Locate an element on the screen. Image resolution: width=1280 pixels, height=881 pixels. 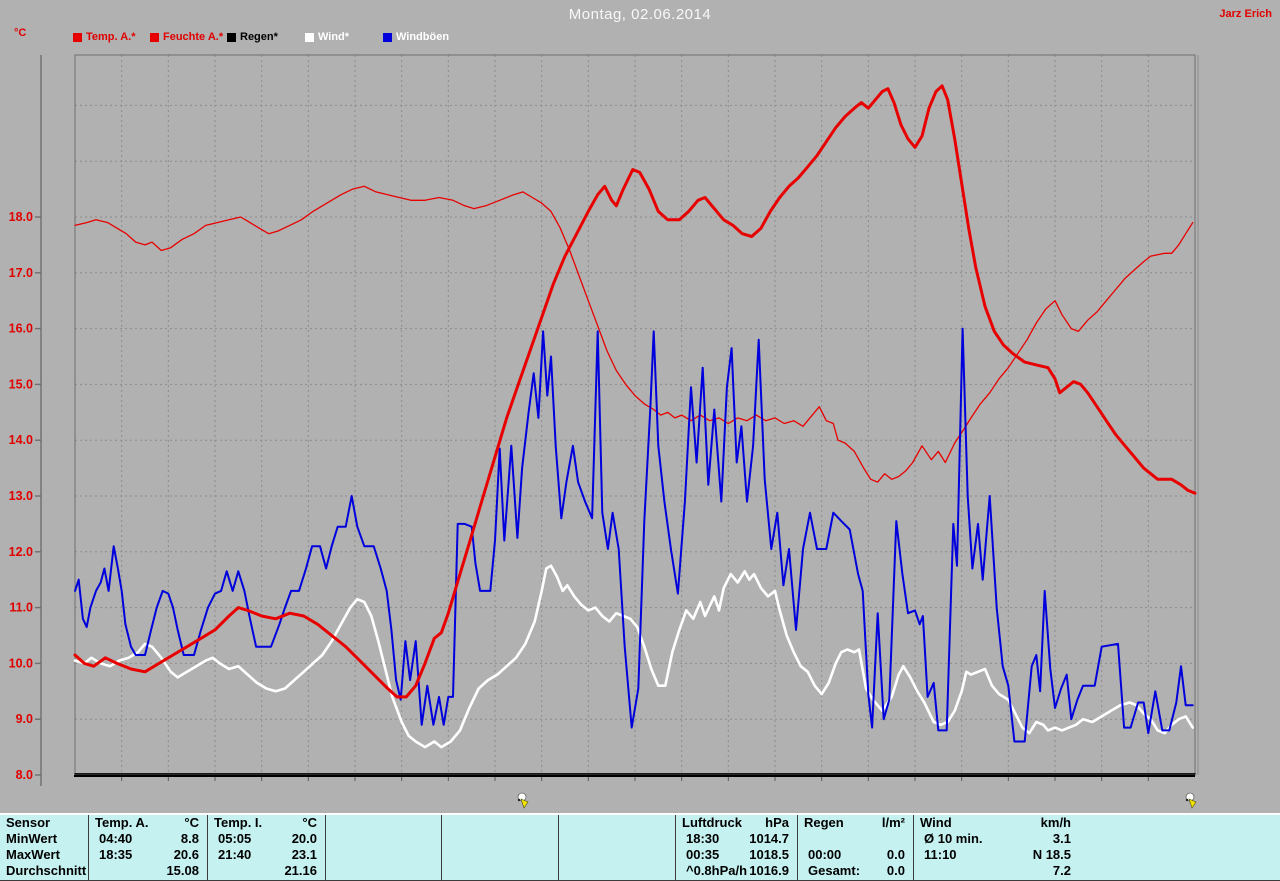
legend-label: Feuchte A.* is located at coordinates (193, 37).